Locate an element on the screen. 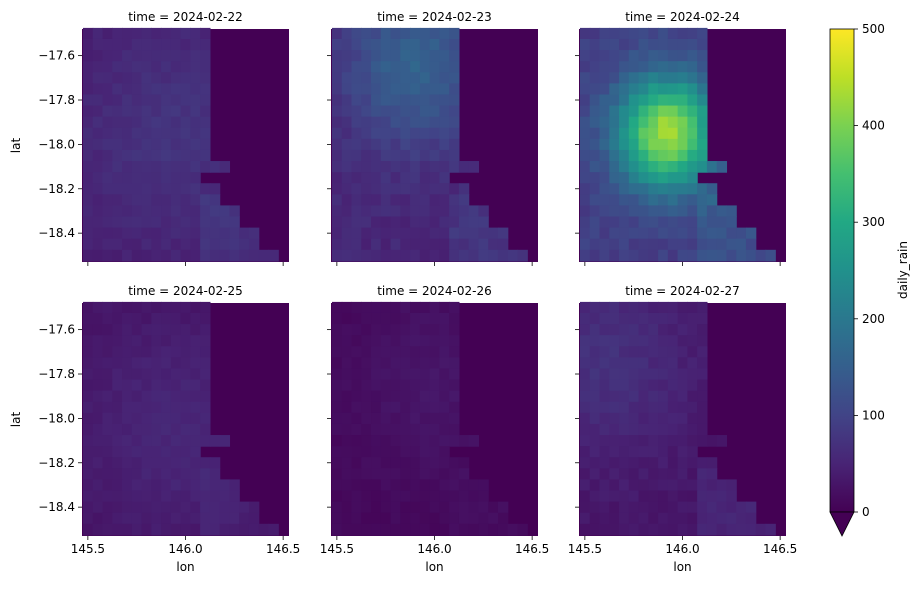 The height and width of the screenshot is (590, 920). x-tick-label: 146.0 is located at coordinates (682, 549).